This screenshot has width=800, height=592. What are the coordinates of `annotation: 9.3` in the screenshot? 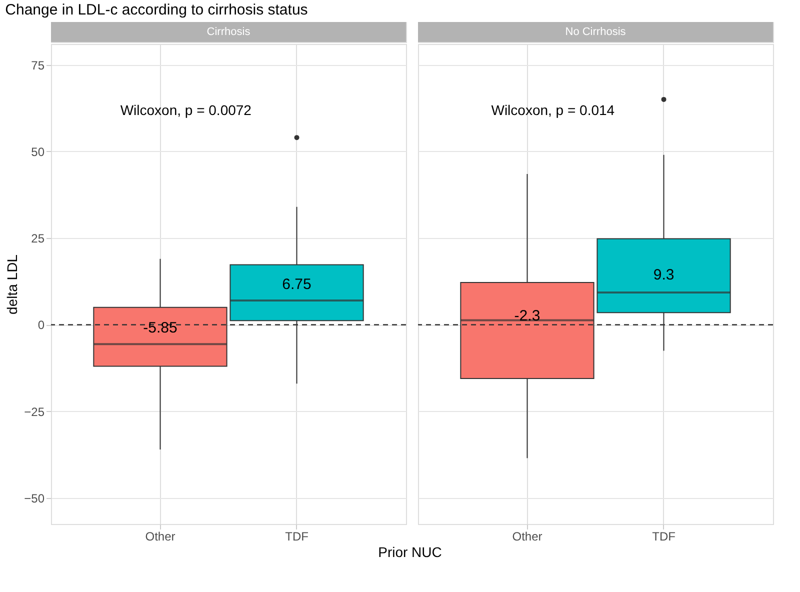 It's located at (663, 275).